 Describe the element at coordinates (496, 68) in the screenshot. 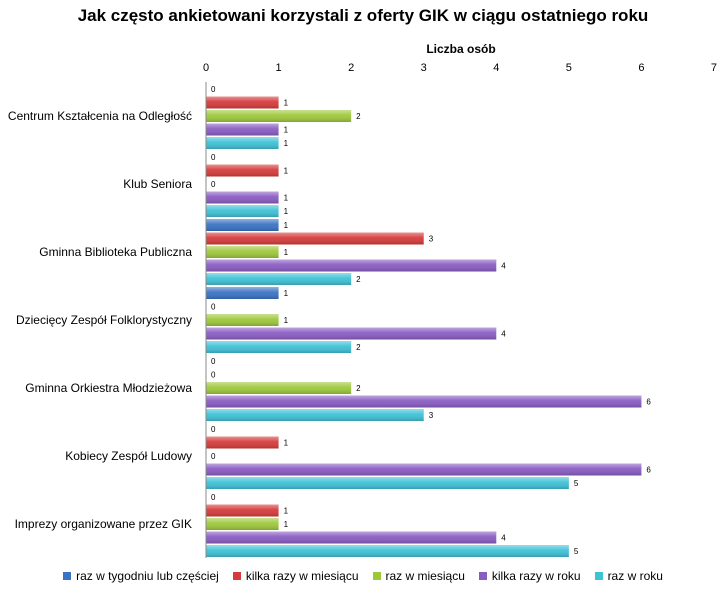

I see `x-tick-label: 4` at that location.